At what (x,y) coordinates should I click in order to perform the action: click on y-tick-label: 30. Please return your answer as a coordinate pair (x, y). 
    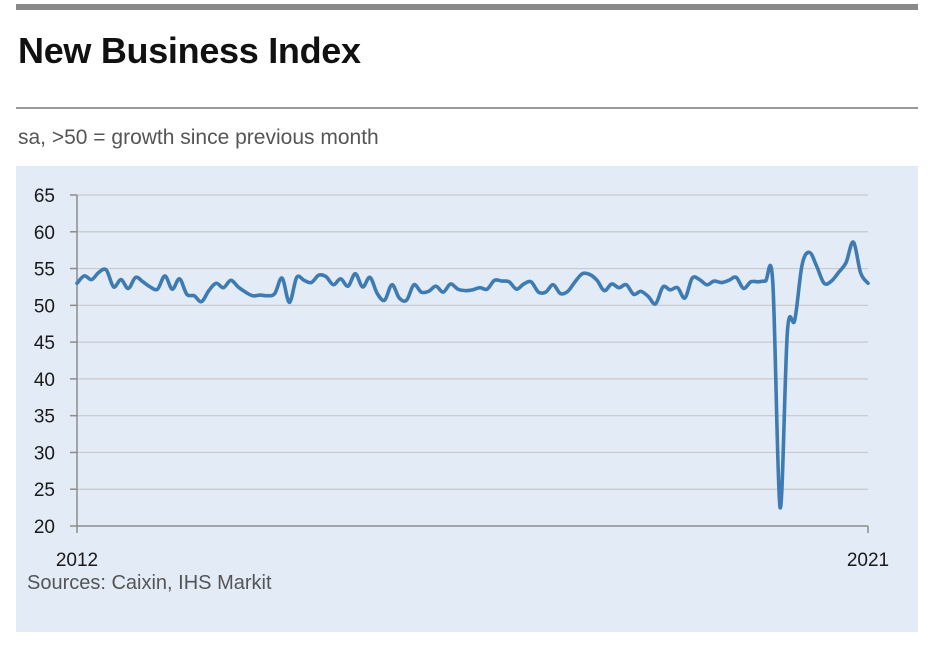
    Looking at the image, I should click on (44, 453).